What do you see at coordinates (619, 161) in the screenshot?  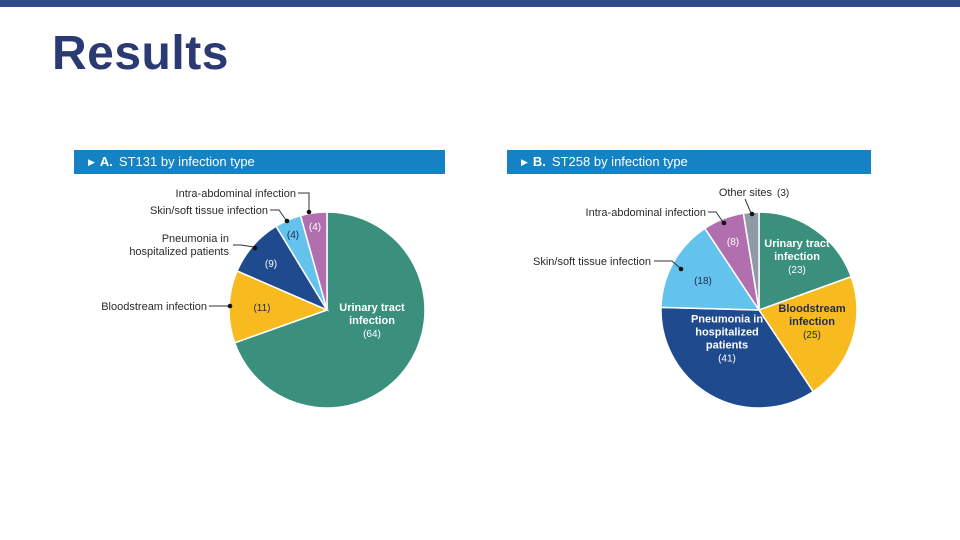 I see `panel-b-title: ST258 by infection type` at bounding box center [619, 161].